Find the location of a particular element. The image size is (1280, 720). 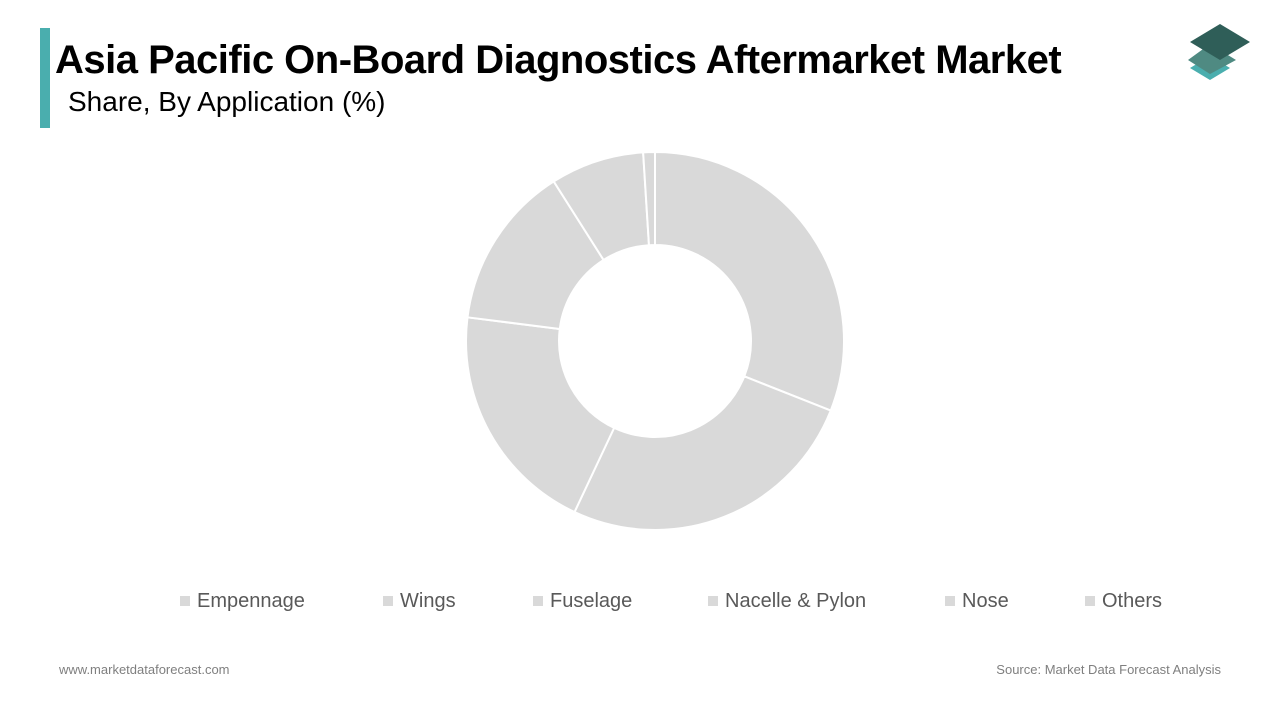

legend-label: Empennage is located at coordinates (251, 600).